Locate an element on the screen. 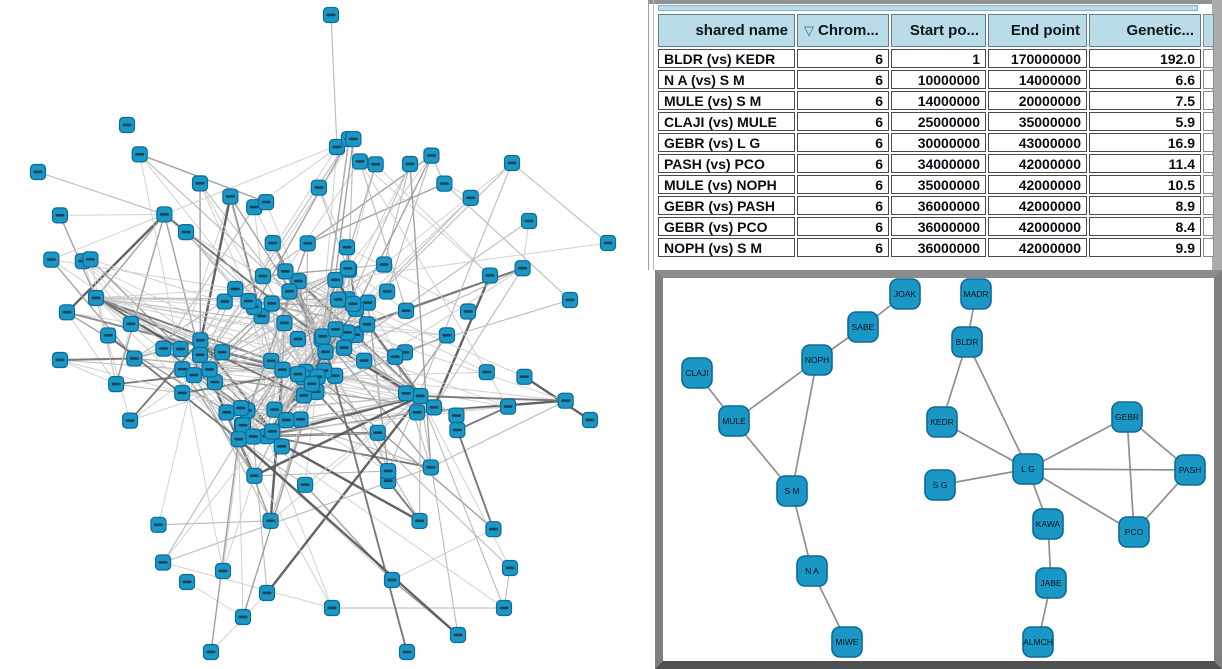 The image size is (1222, 669). detail-node-s-m: S M is located at coordinates (792, 491).